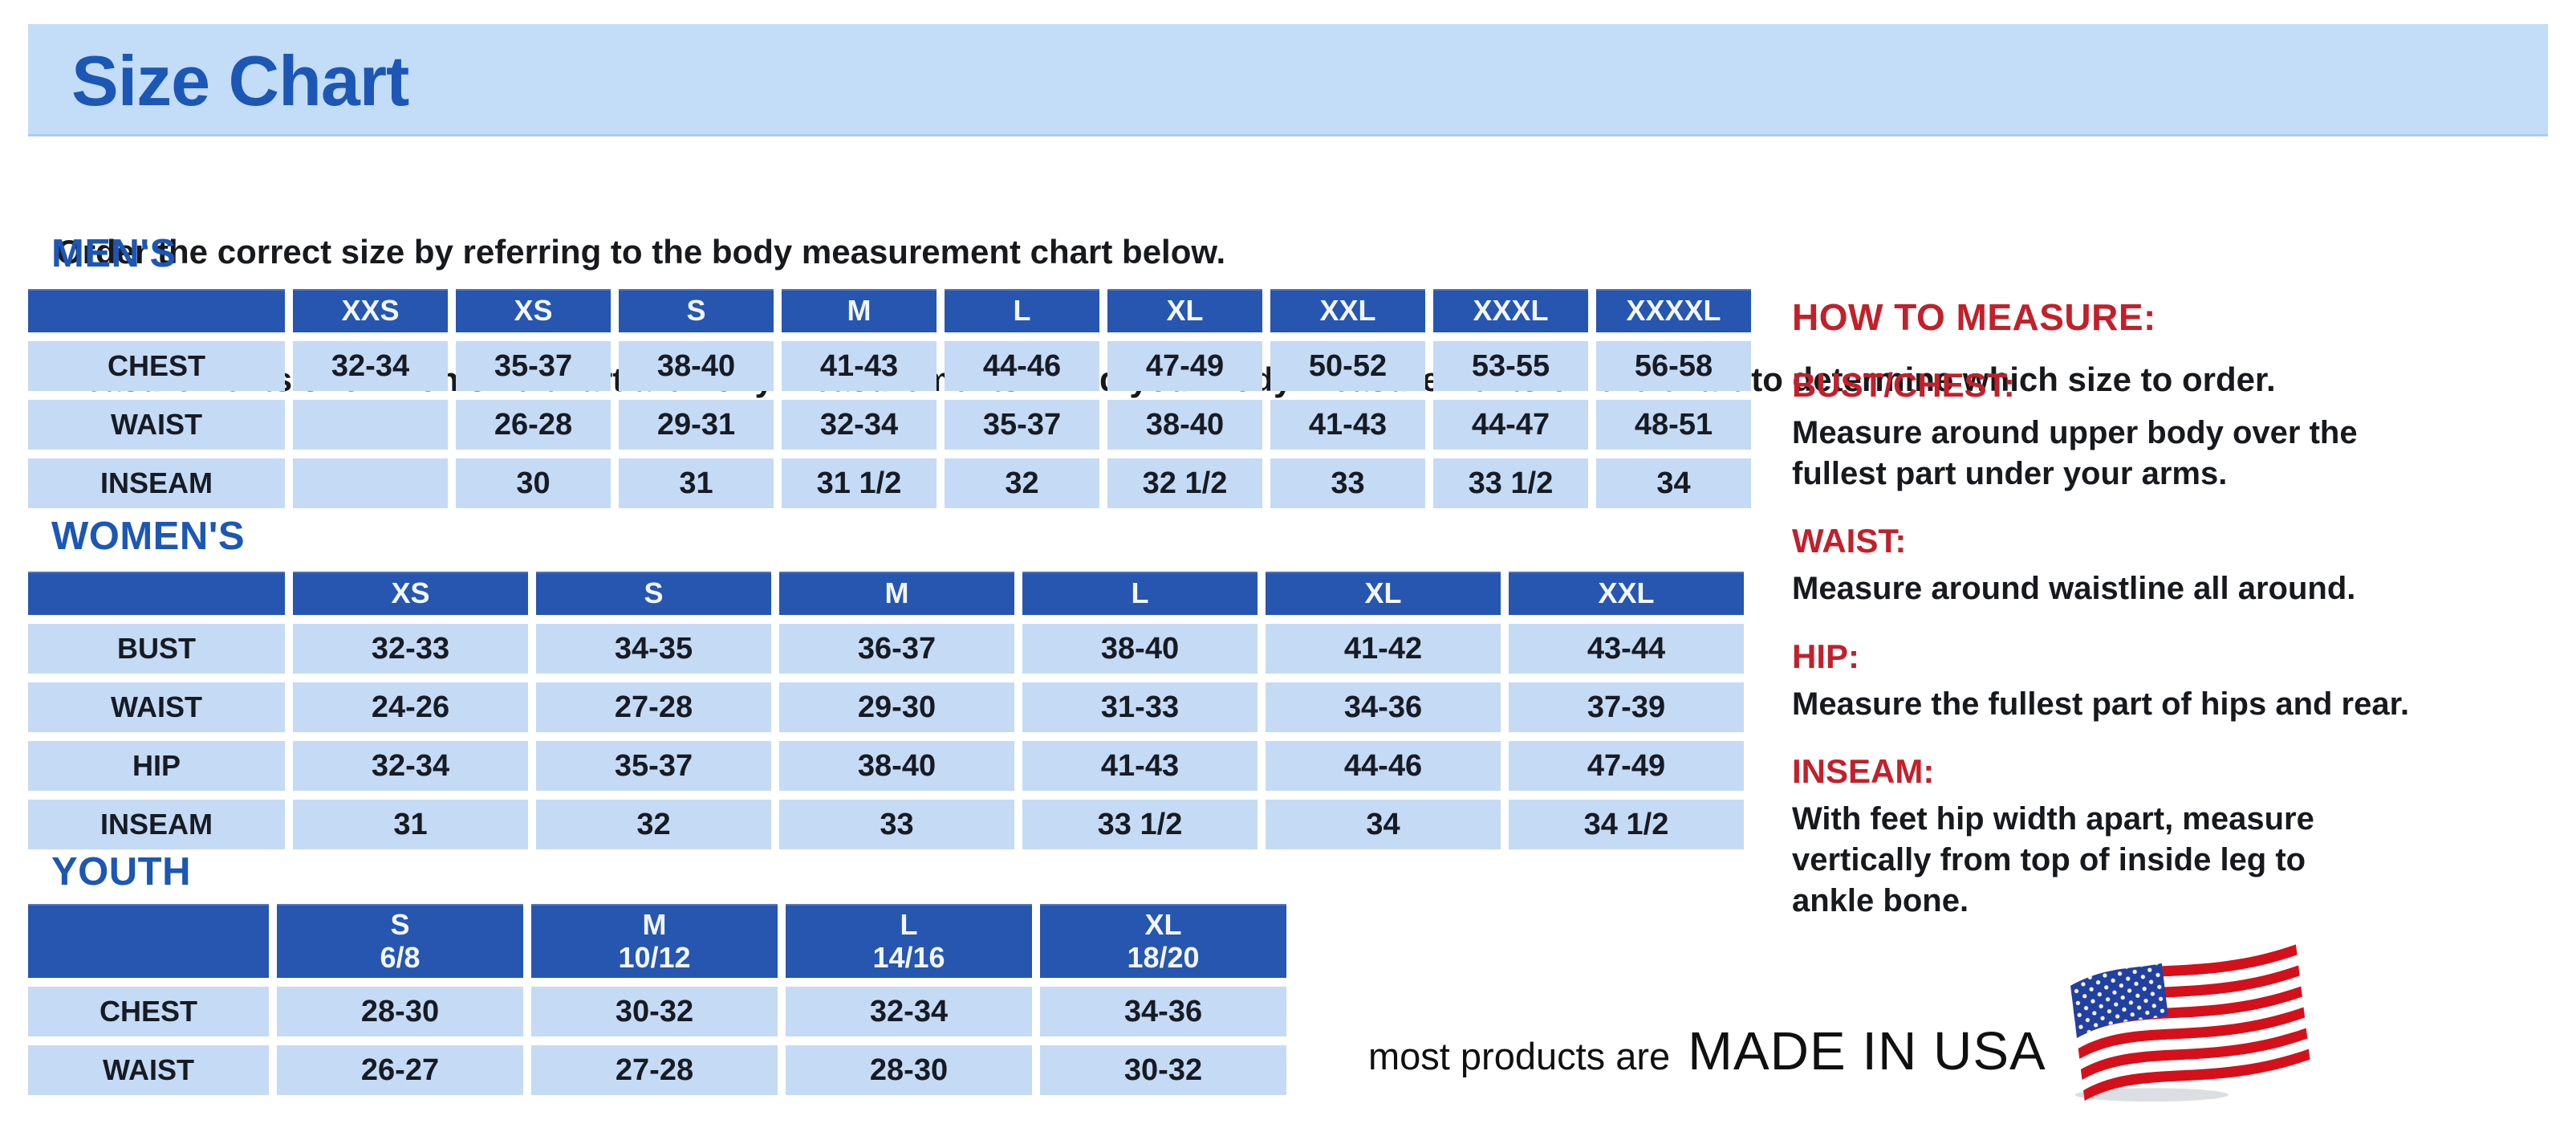  Describe the element at coordinates (156, 649) in the screenshot. I see `row-label-cell: BUST` at that location.